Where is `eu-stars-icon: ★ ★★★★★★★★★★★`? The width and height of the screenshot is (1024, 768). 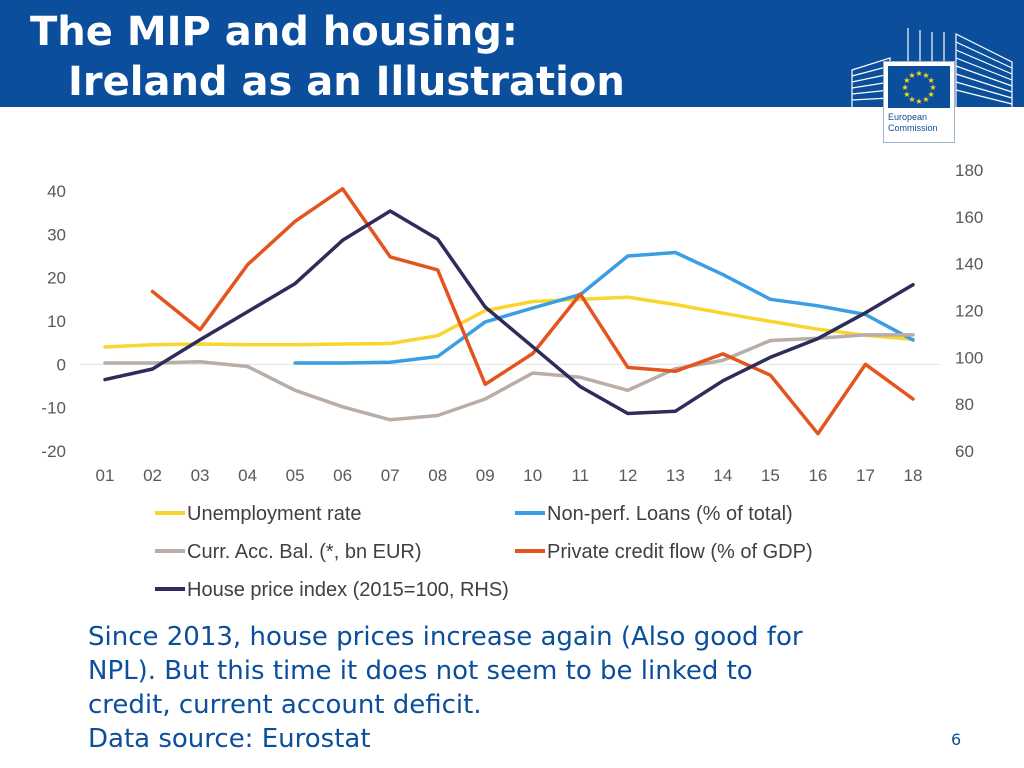 eu-stars-icon: ★ ★★★★★★★★★★★ is located at coordinates (918, 87).